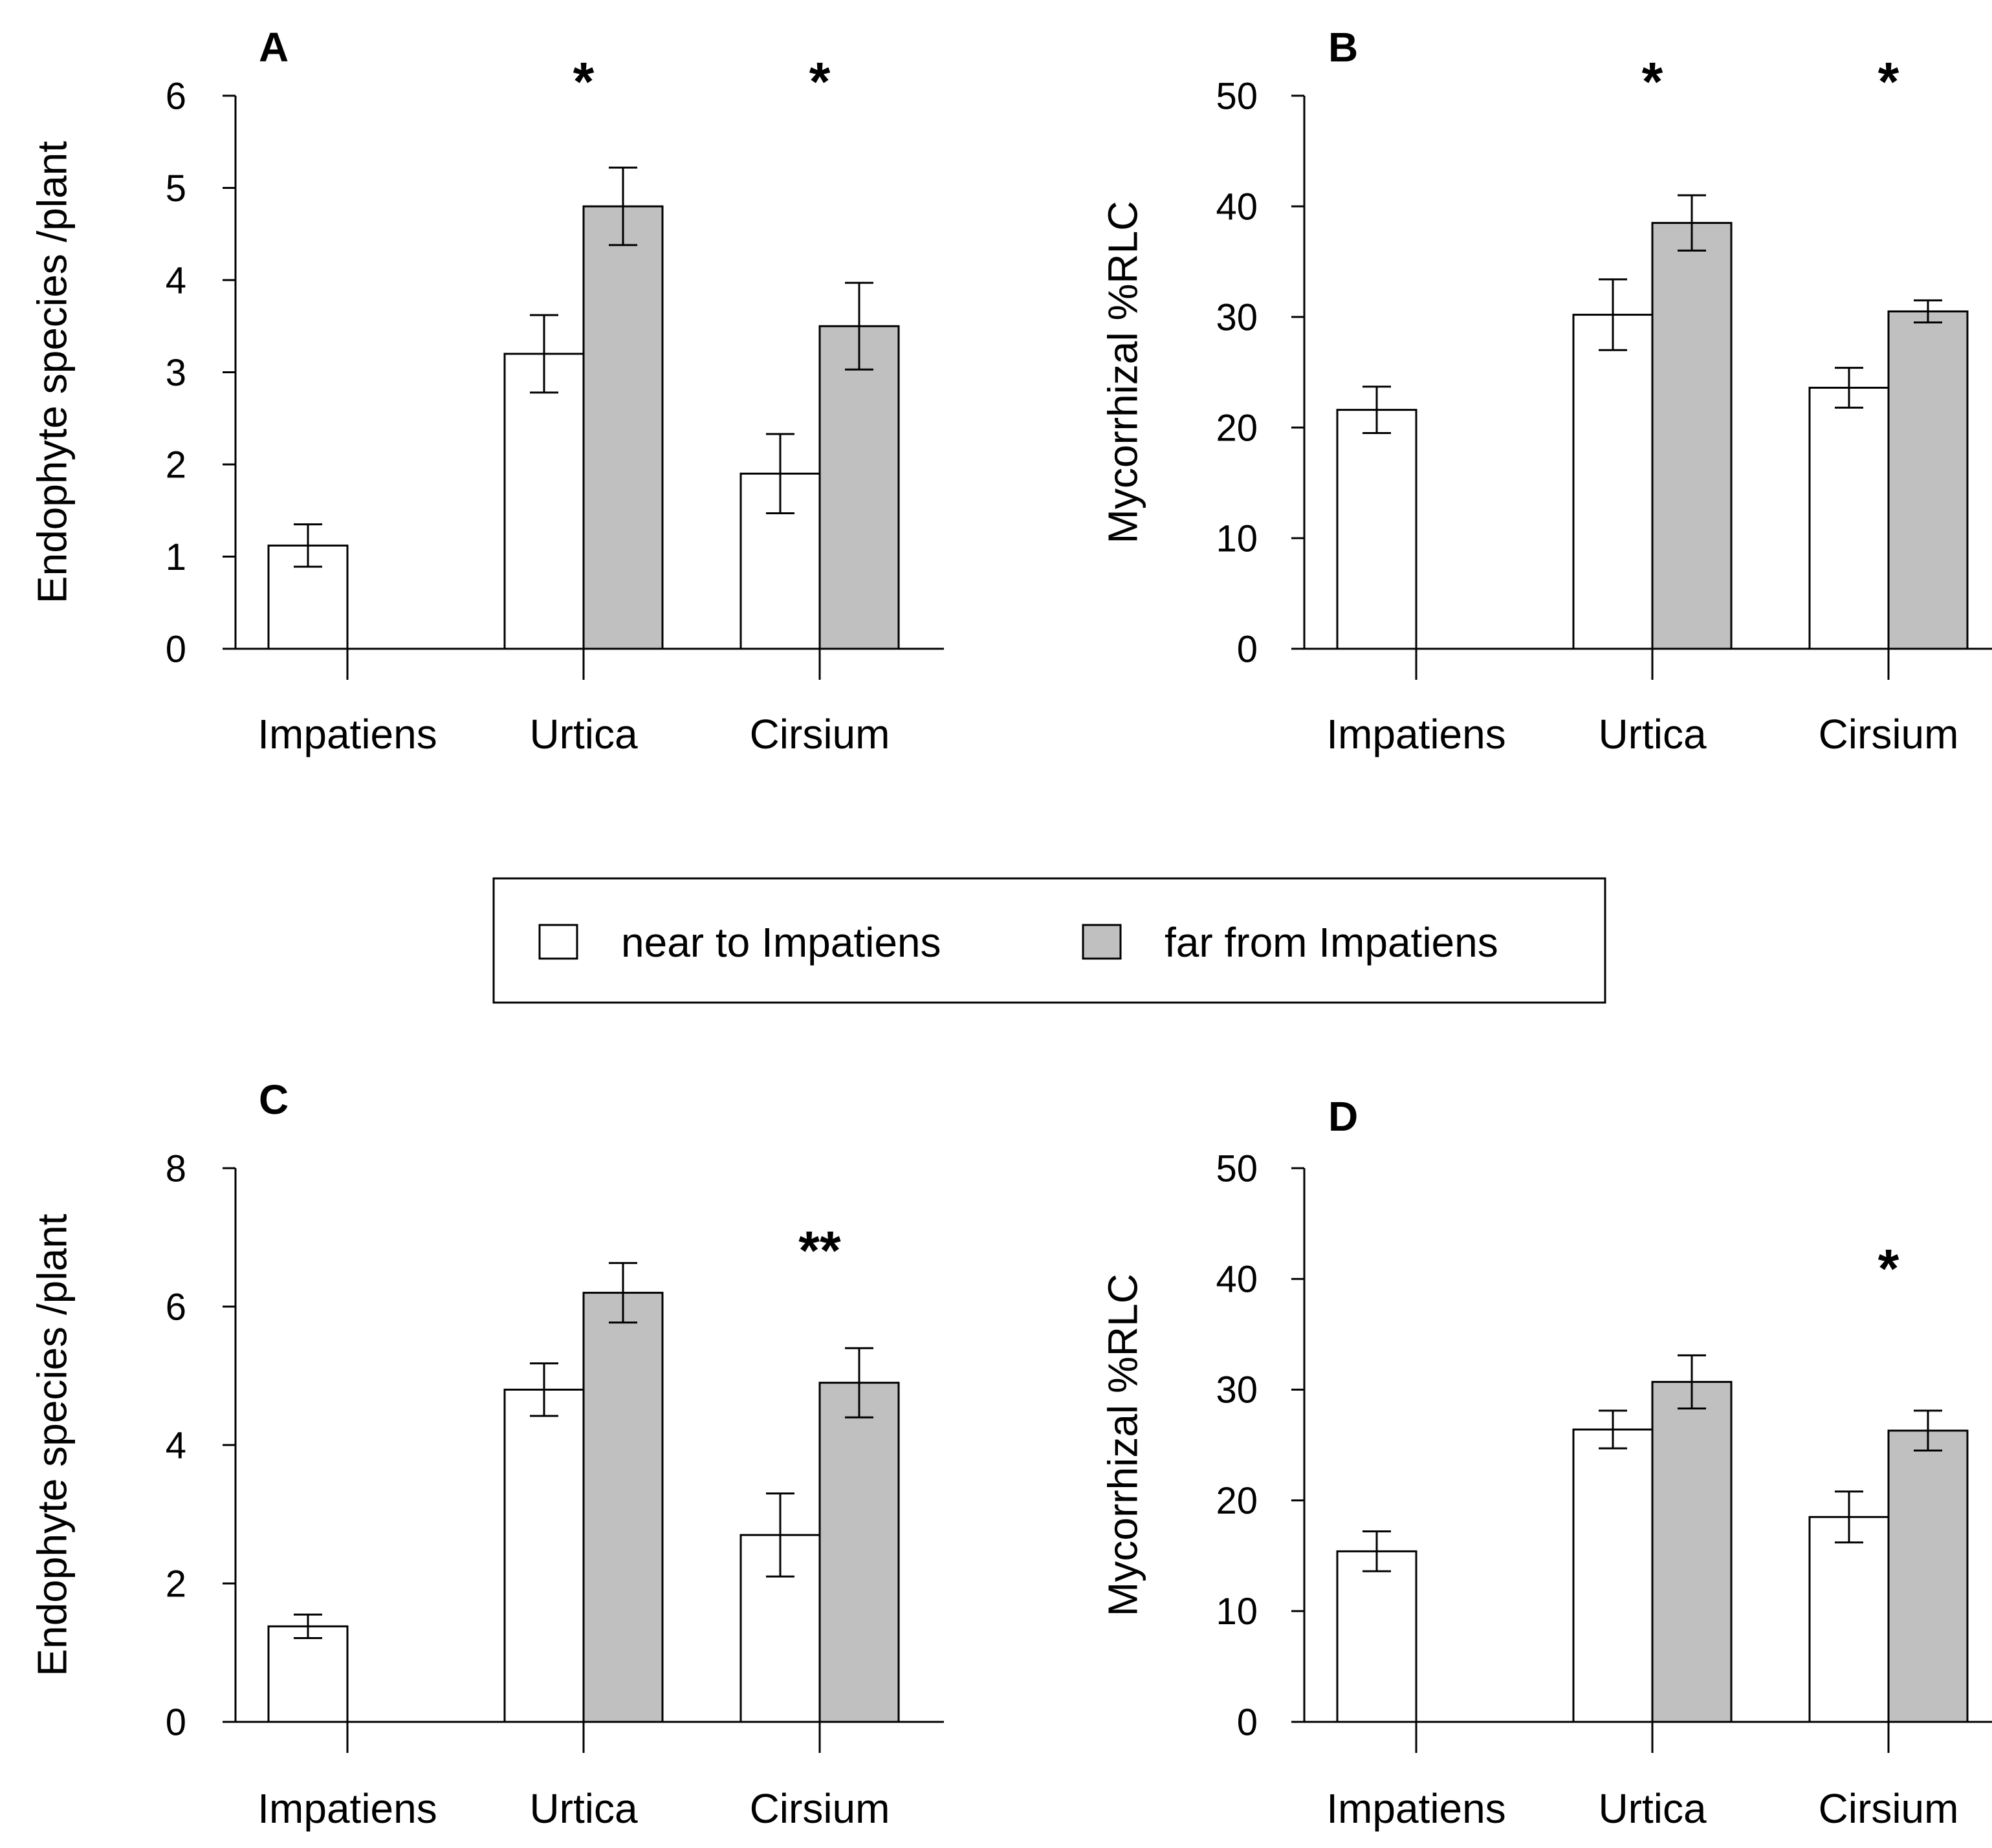 Image resolution: width=1992 pixels, height=1848 pixels. Describe the element at coordinates (1343, 1116) in the screenshot. I see `panel-letter: D` at that location.